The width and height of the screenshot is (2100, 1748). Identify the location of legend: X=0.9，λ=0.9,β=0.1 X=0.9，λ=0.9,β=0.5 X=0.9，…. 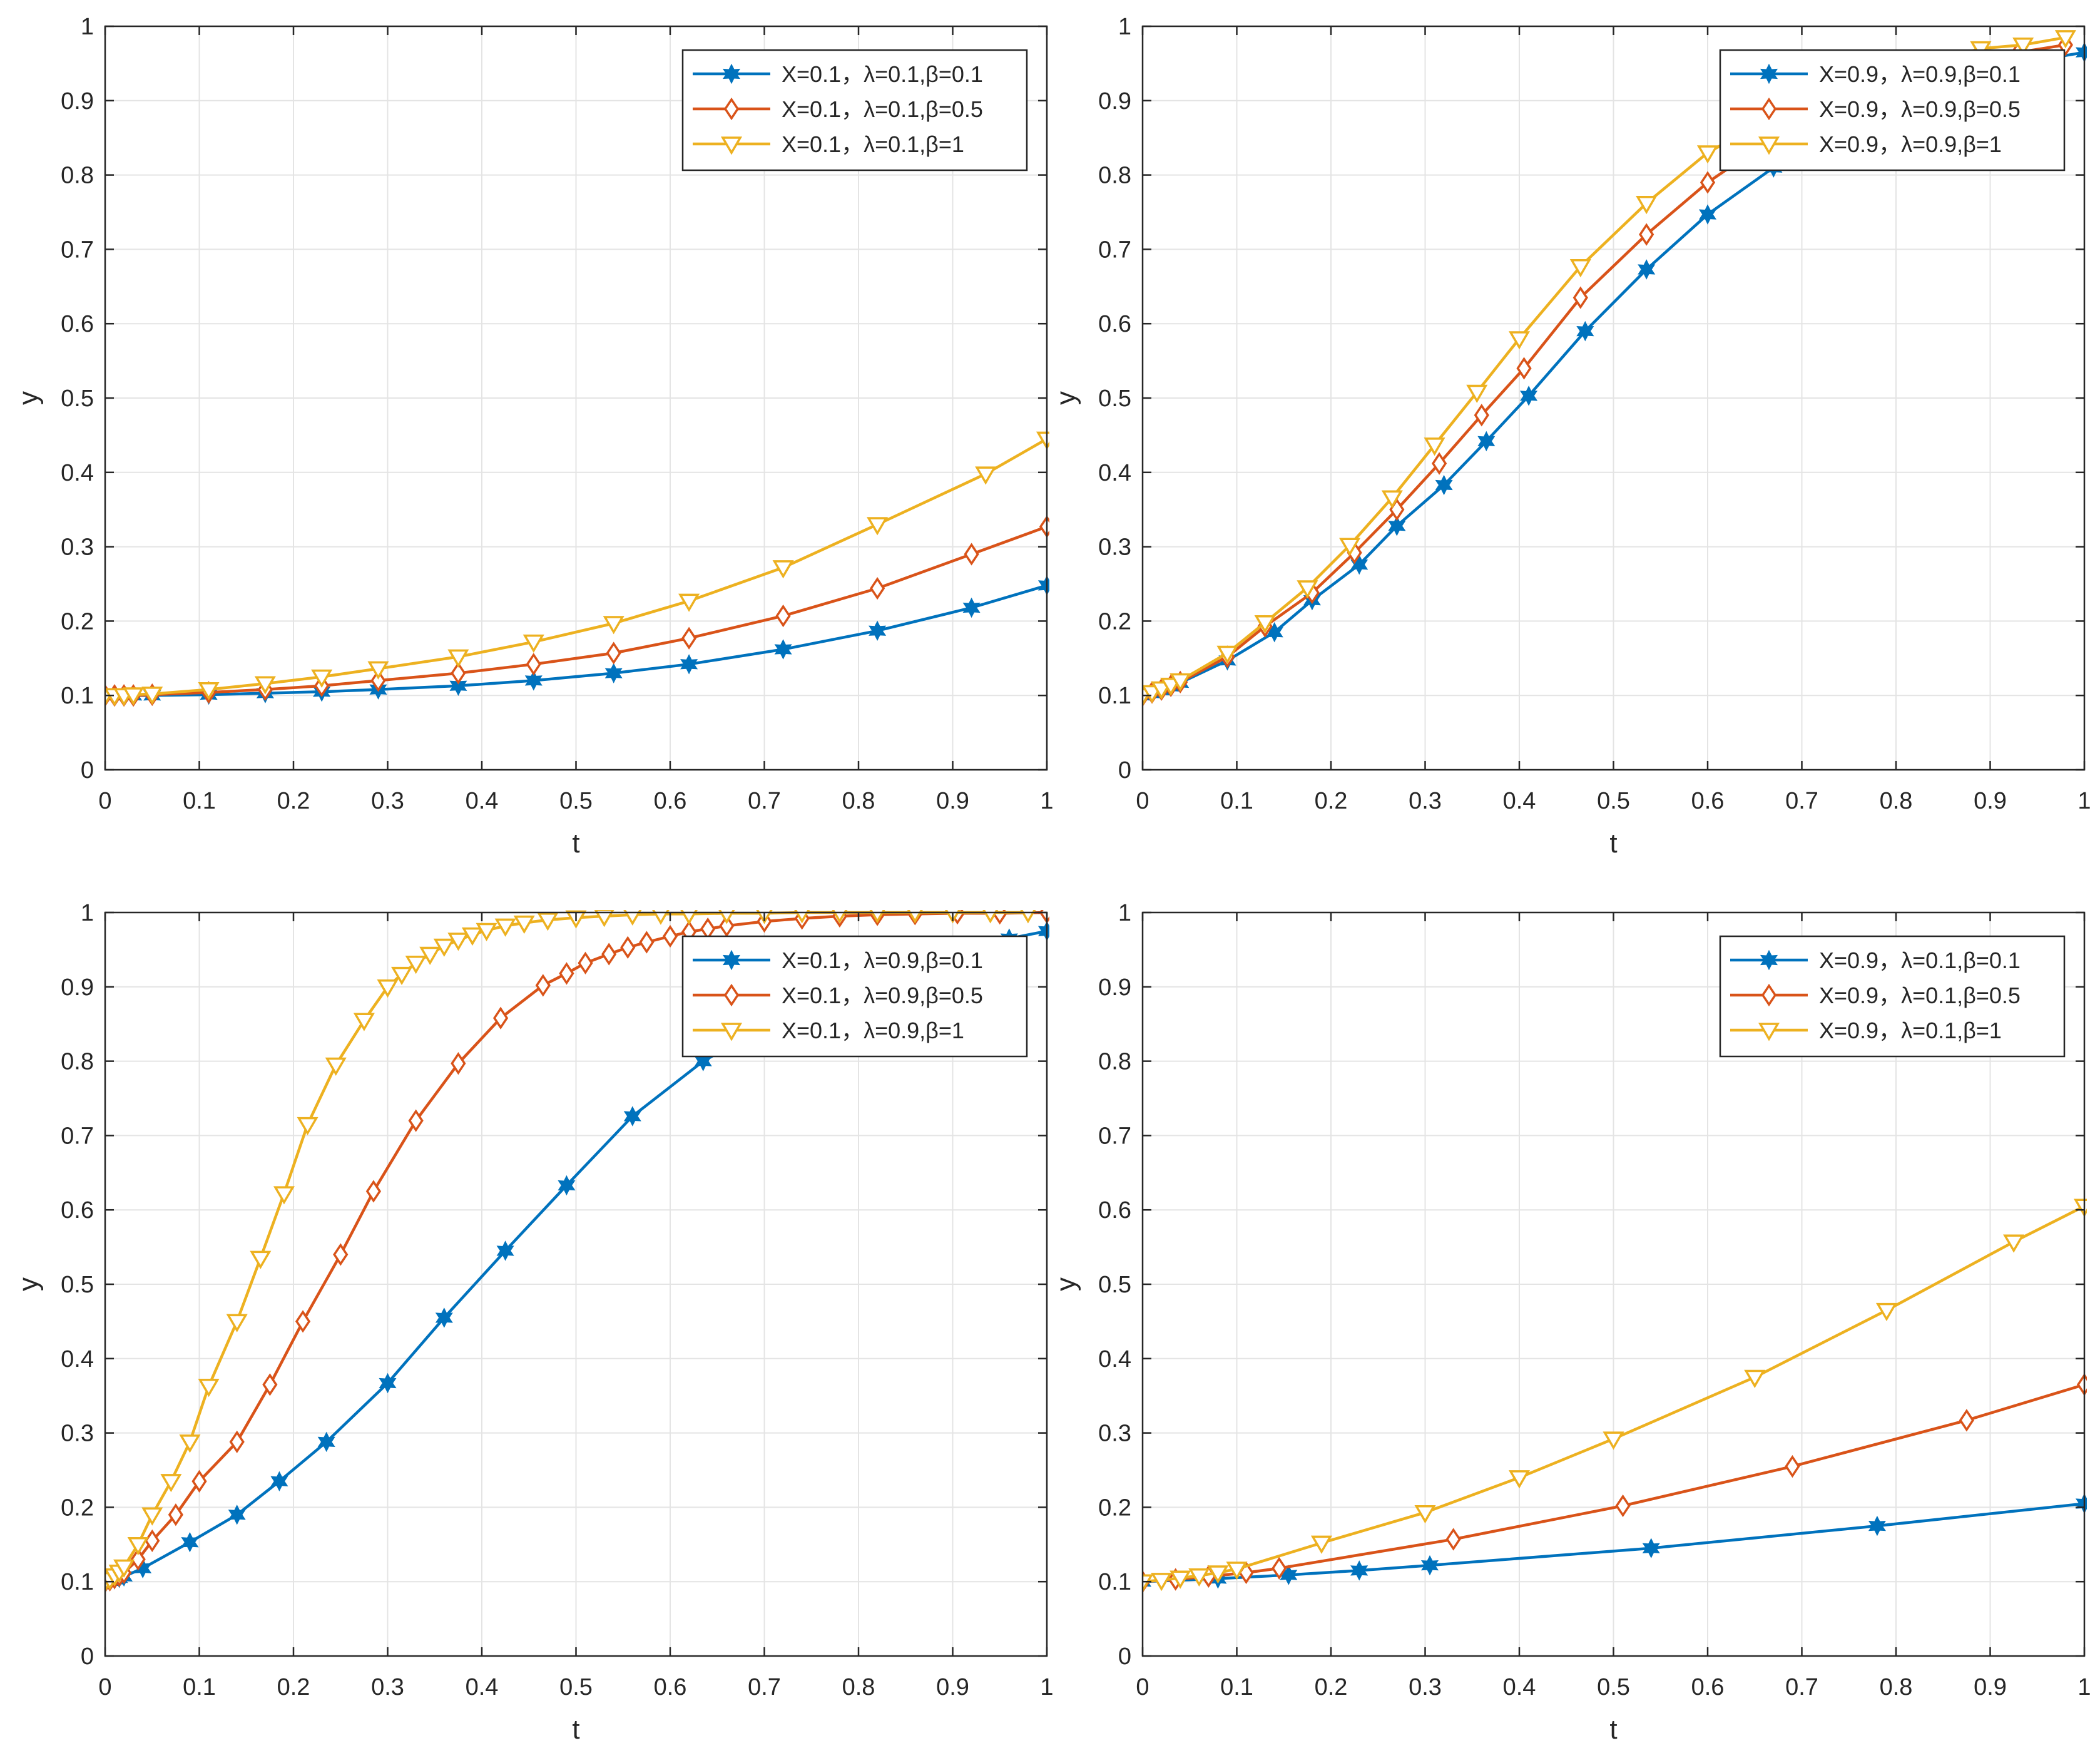
(1892, 110).